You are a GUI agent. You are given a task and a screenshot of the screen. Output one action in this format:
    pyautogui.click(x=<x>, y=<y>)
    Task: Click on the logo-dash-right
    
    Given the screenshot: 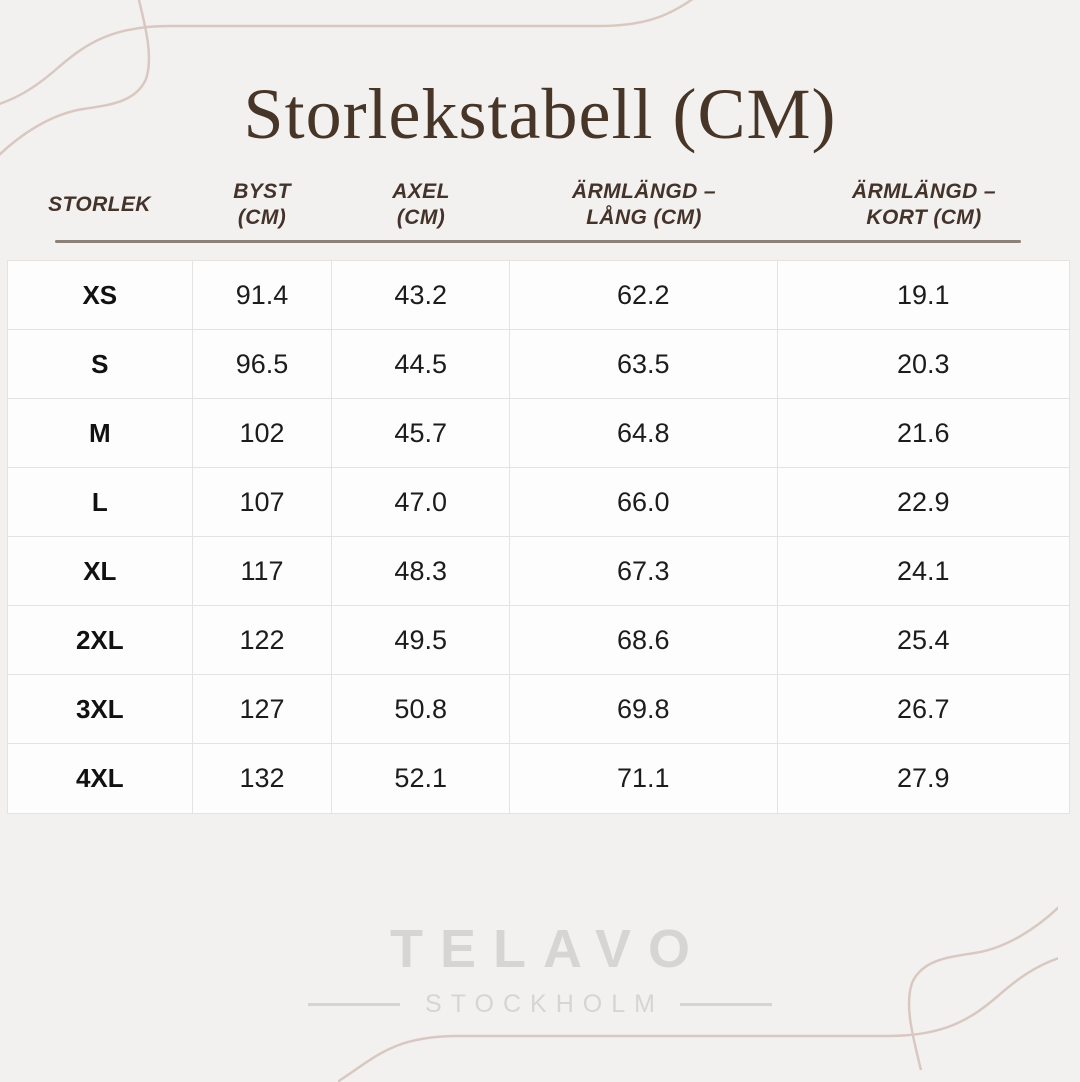 What is the action you would take?
    pyautogui.click(x=725, y=1004)
    